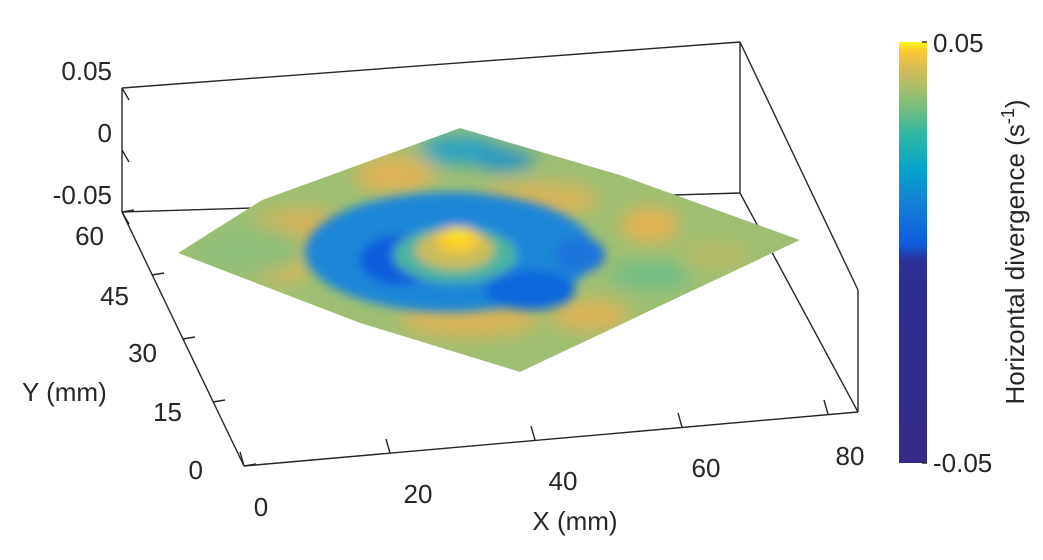  I want to click on y-axis: 60 45 30 15 0 Y (mm), so click(139, 347).